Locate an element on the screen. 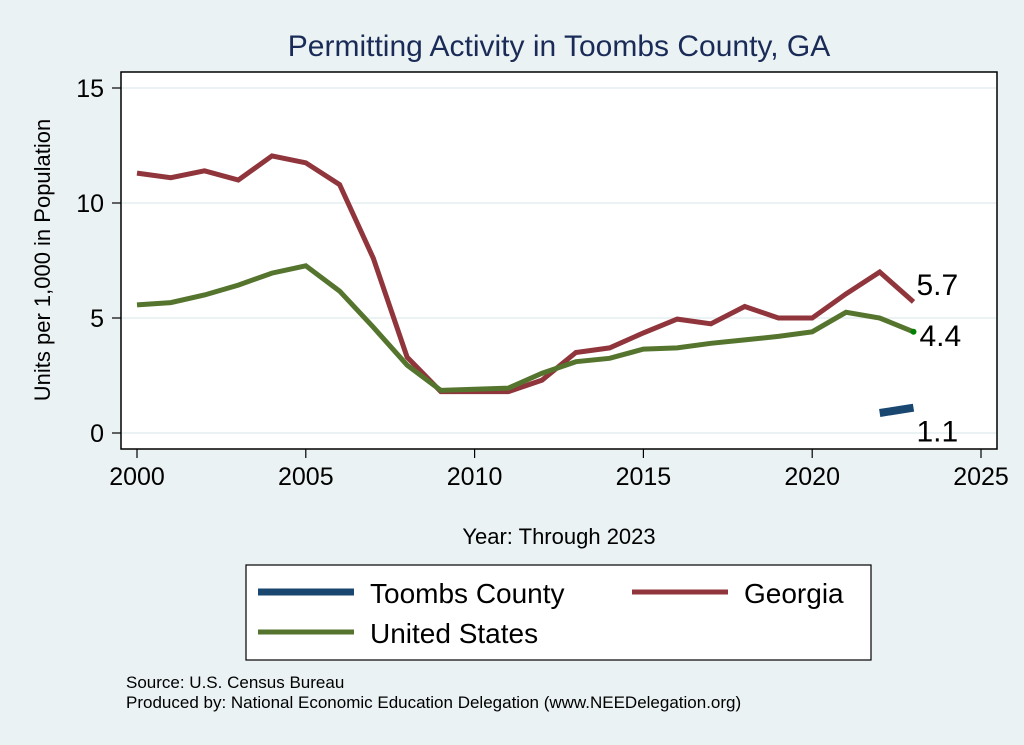 The width and height of the screenshot is (1024, 745). x-tick-label: 2015 is located at coordinates (644, 477).